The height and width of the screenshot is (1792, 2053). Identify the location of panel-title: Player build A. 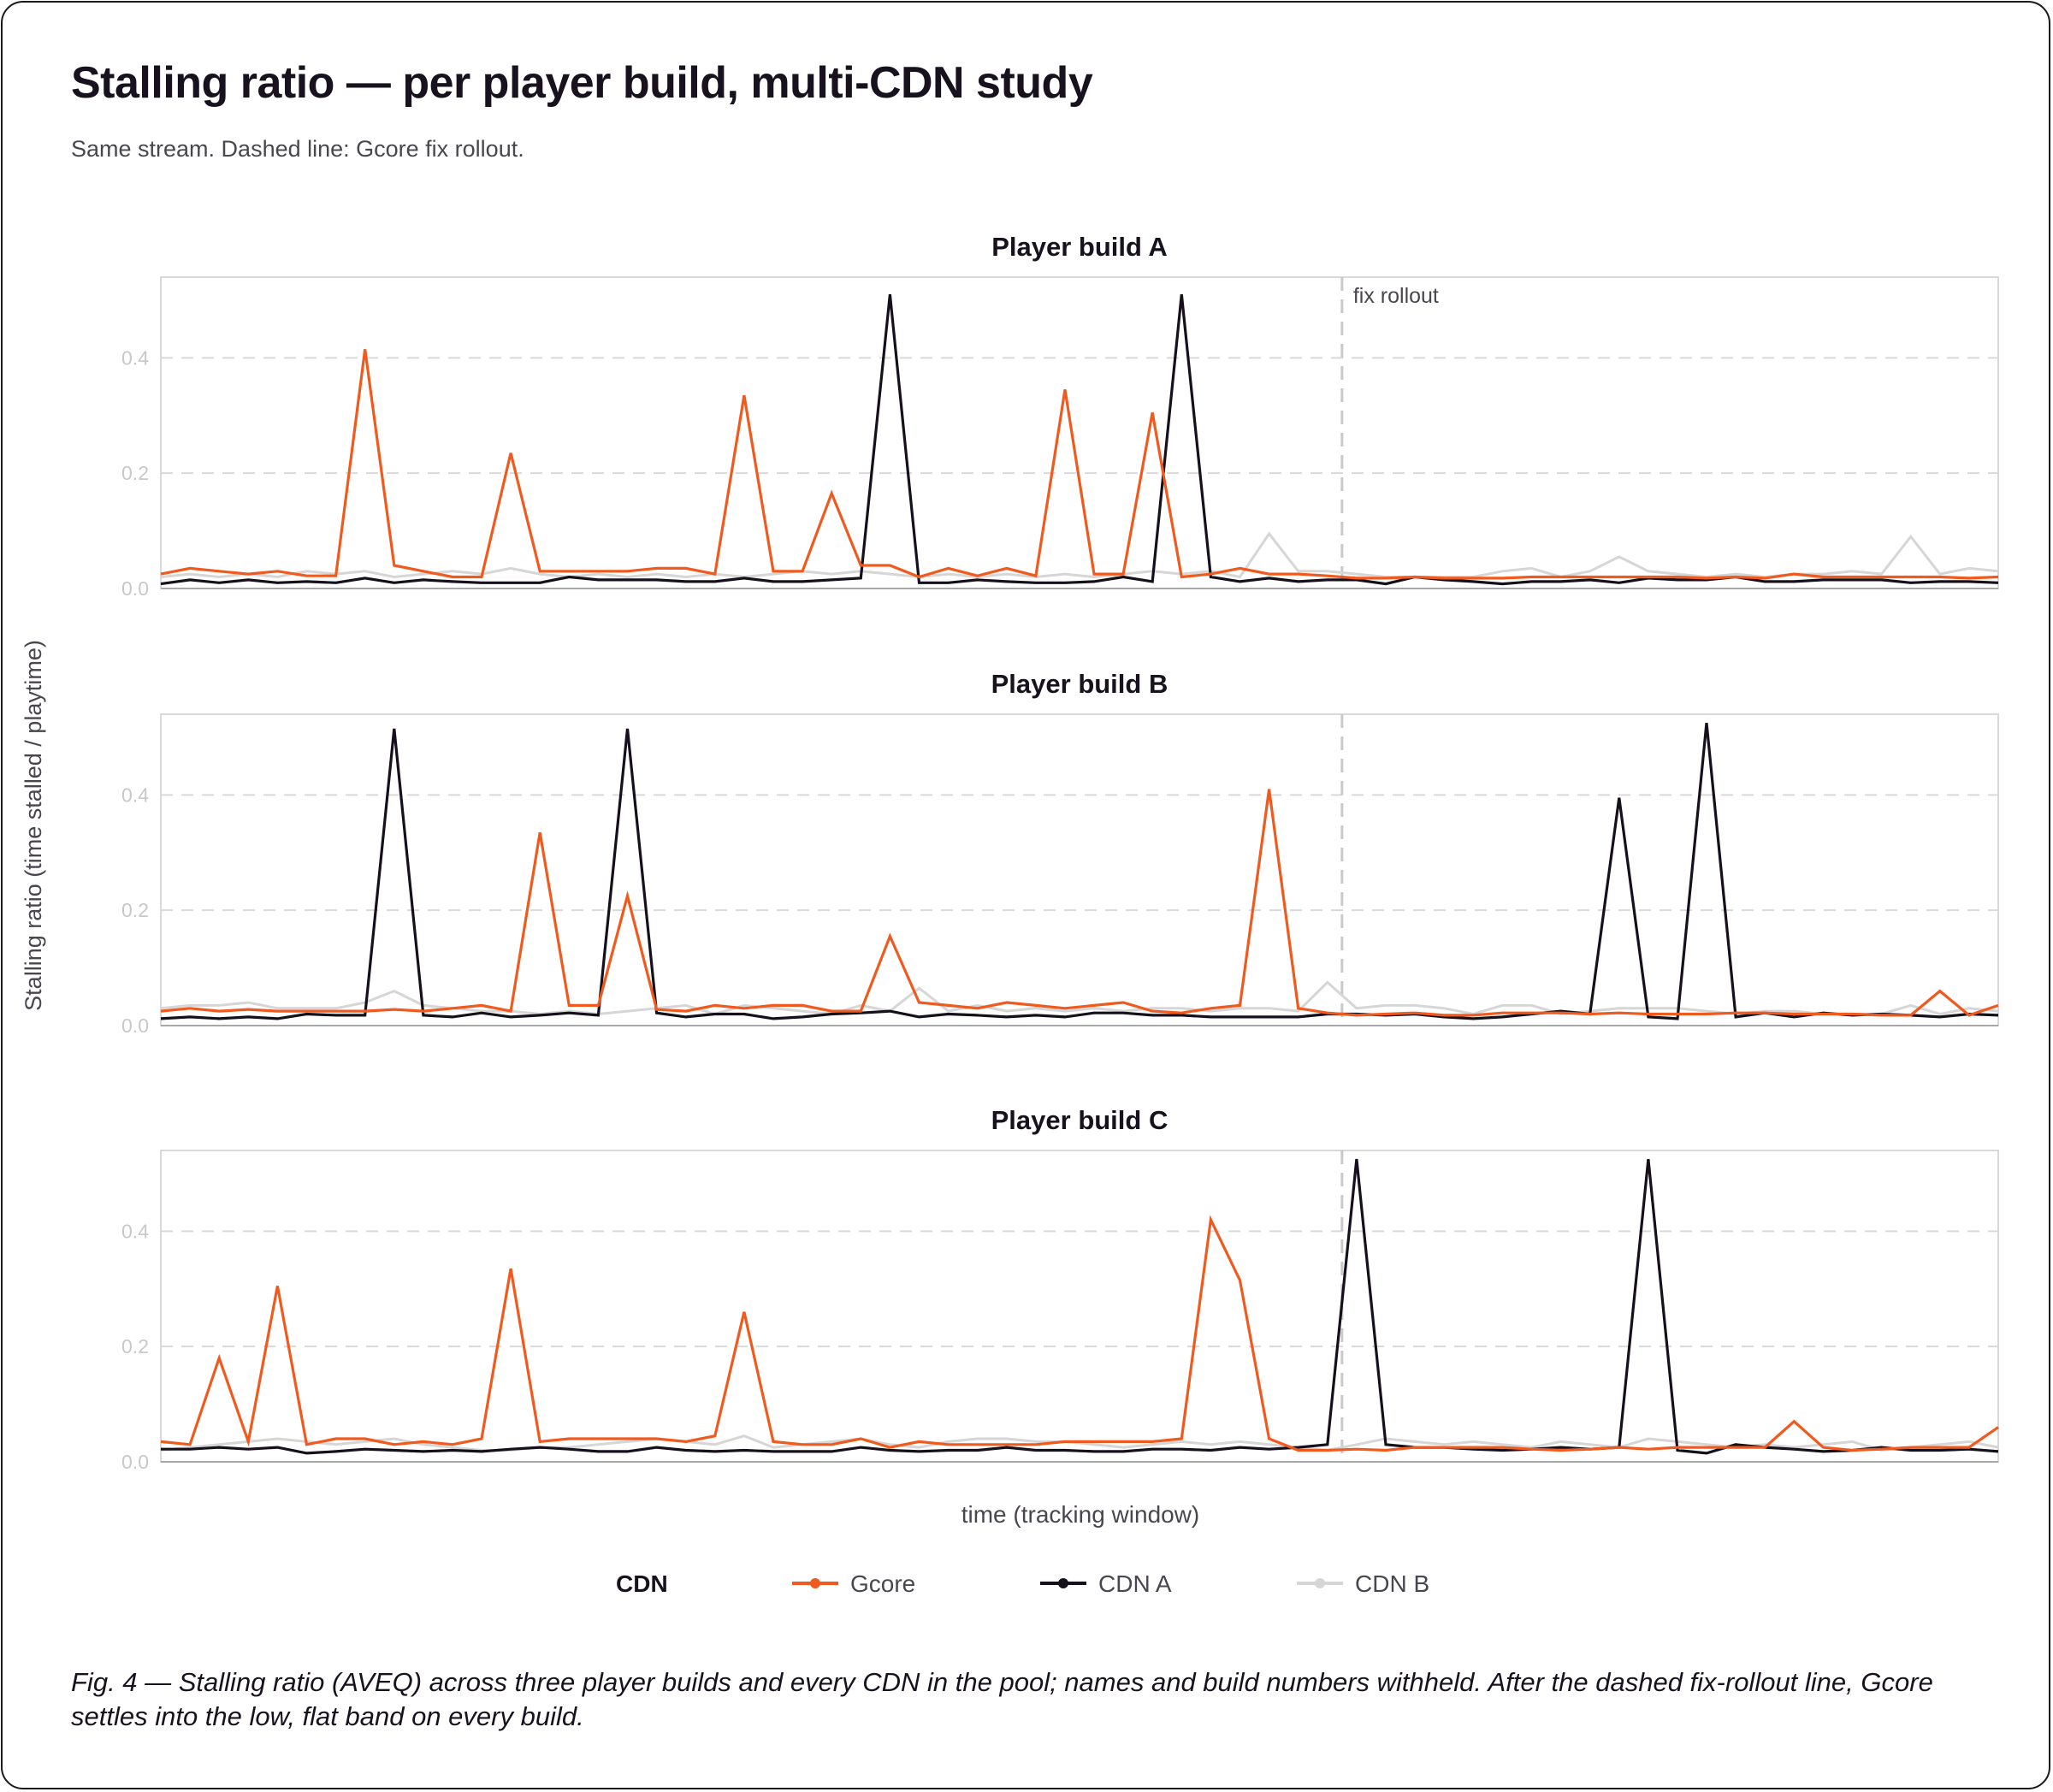
(1079, 247).